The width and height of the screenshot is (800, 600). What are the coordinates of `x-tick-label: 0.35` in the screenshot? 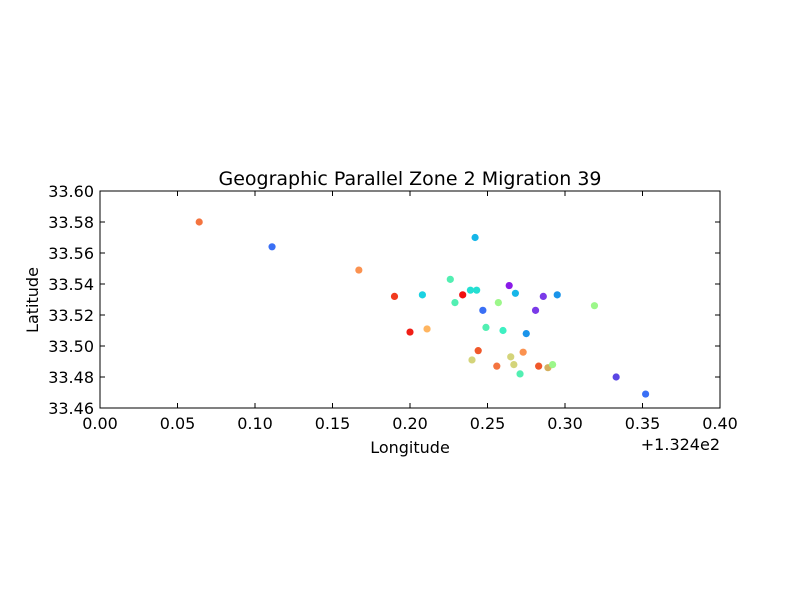 It's located at (643, 423).